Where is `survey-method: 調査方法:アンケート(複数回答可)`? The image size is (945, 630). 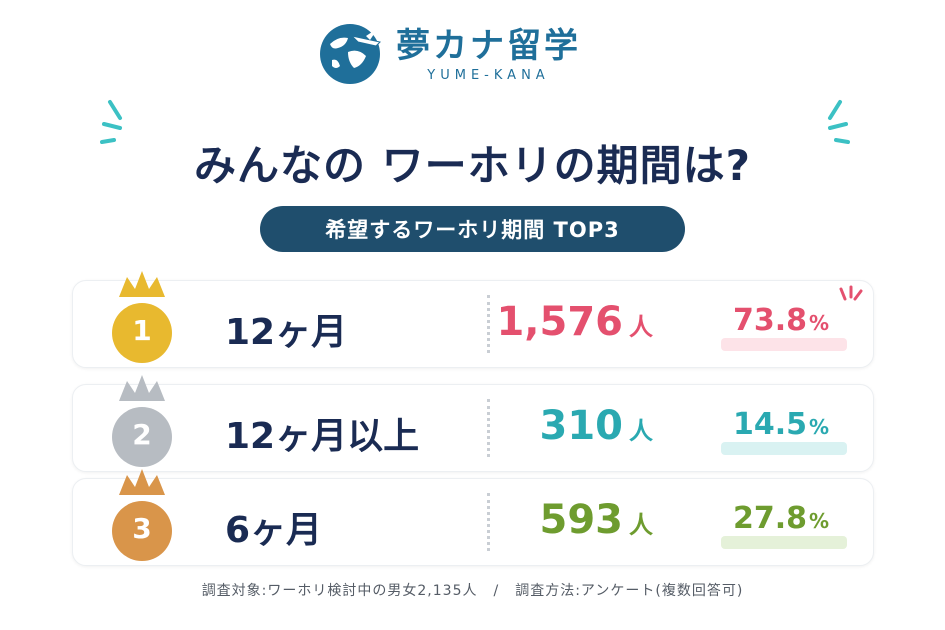
survey-method: 調査方法:アンケート(複数回答可) is located at coordinates (629, 591).